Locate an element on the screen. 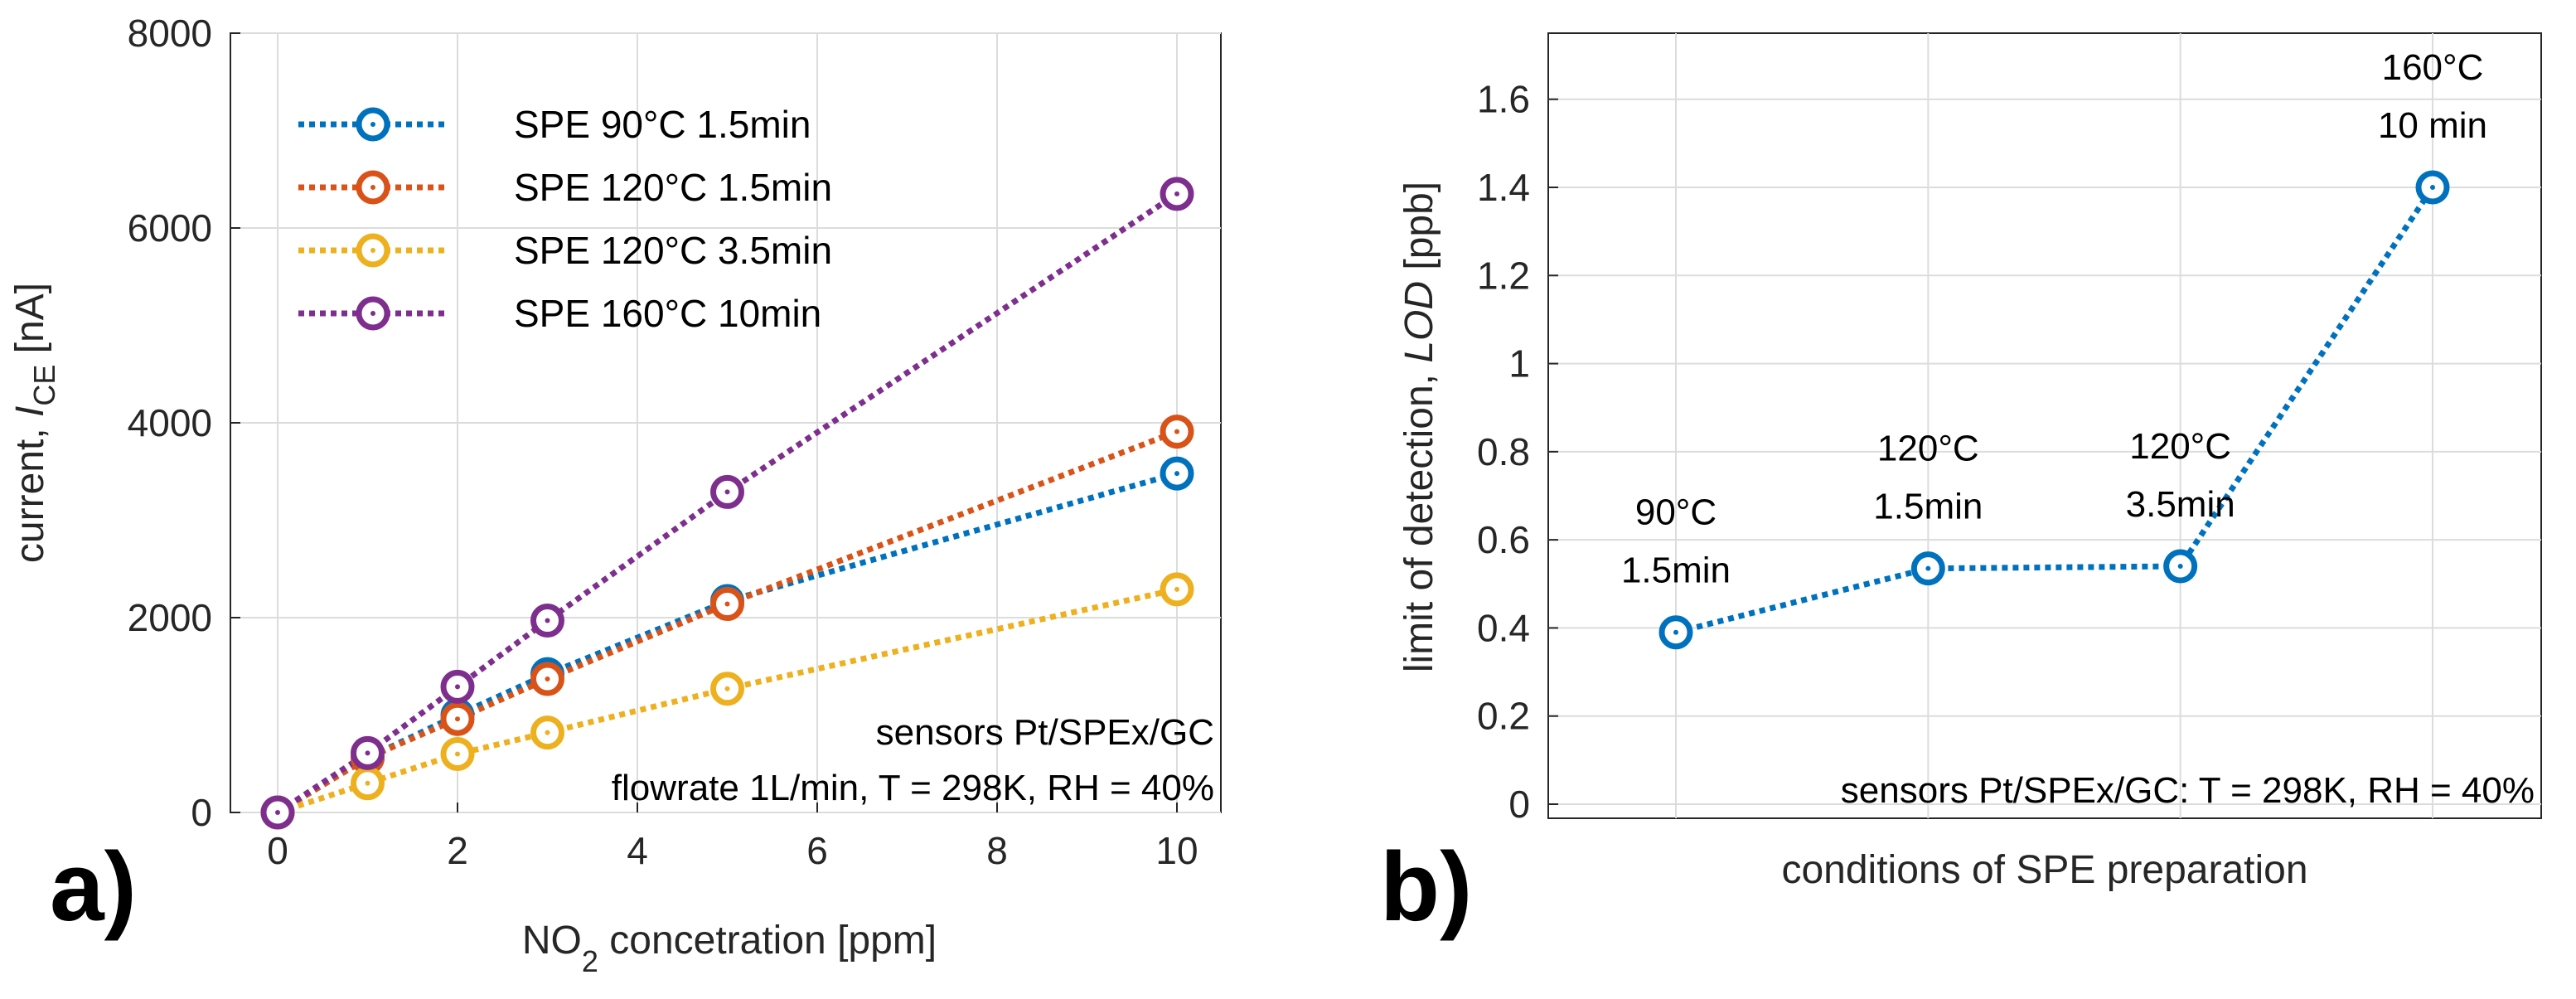 This screenshot has height=999, width=2576. chart-a-x-tick-label-3: 6 is located at coordinates (817, 850).